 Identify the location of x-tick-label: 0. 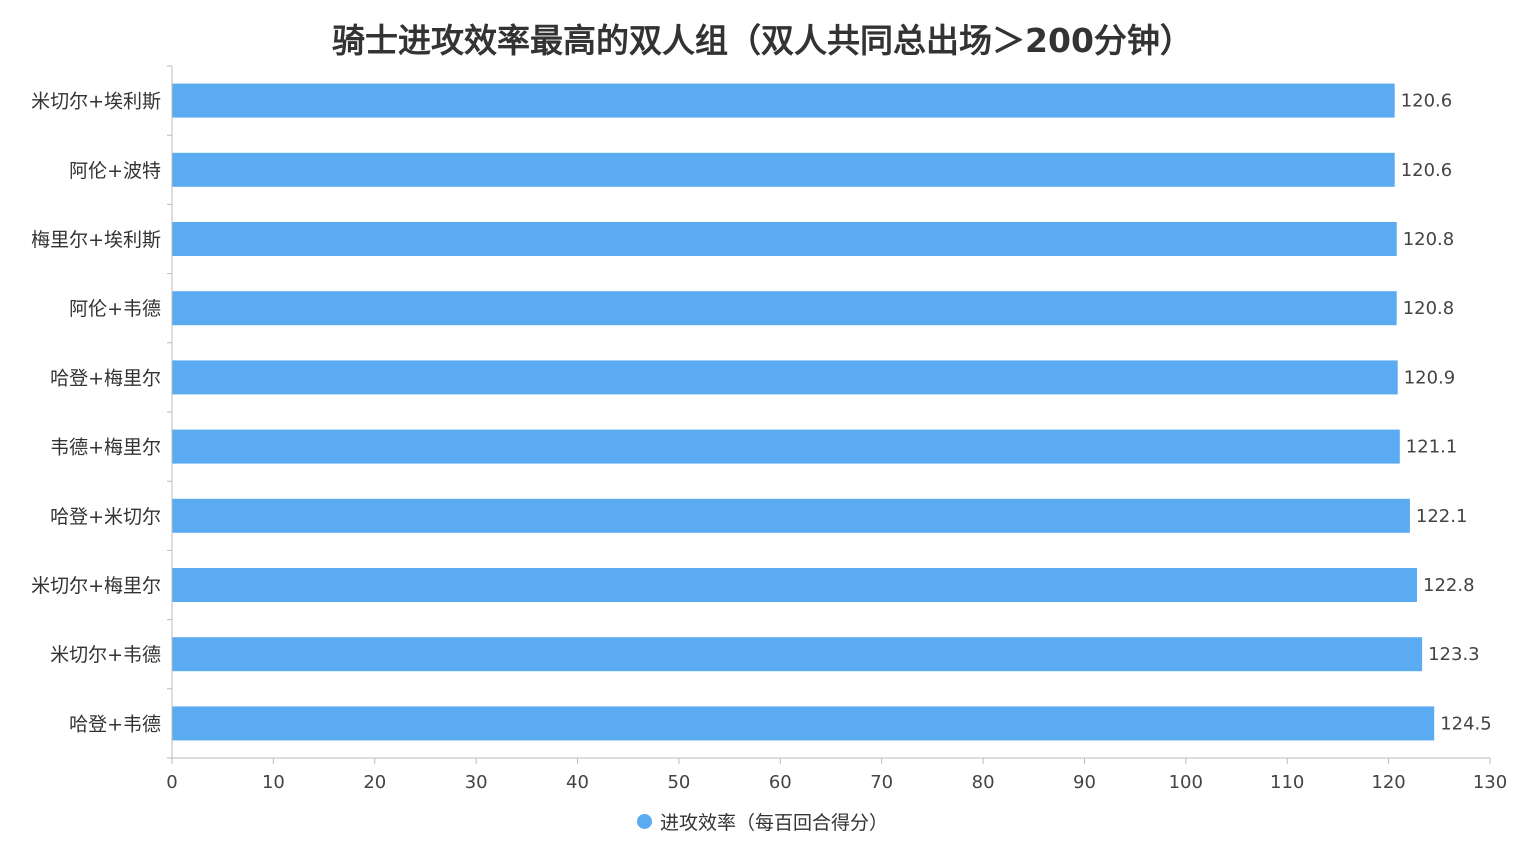
(171, 782).